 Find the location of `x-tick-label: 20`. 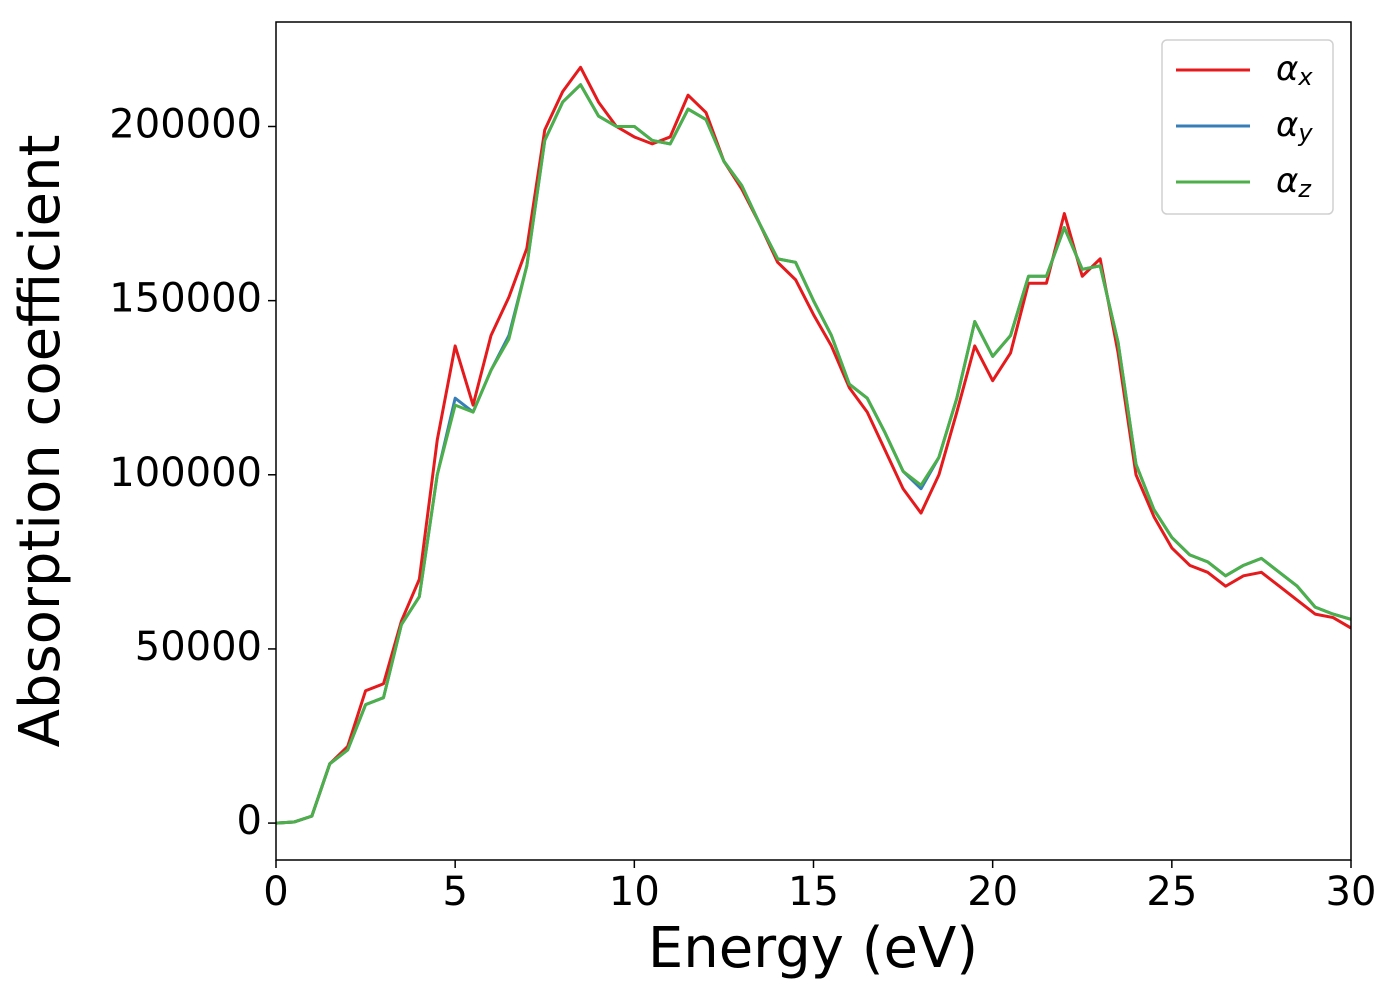

x-tick-label: 20 is located at coordinates (992, 892).